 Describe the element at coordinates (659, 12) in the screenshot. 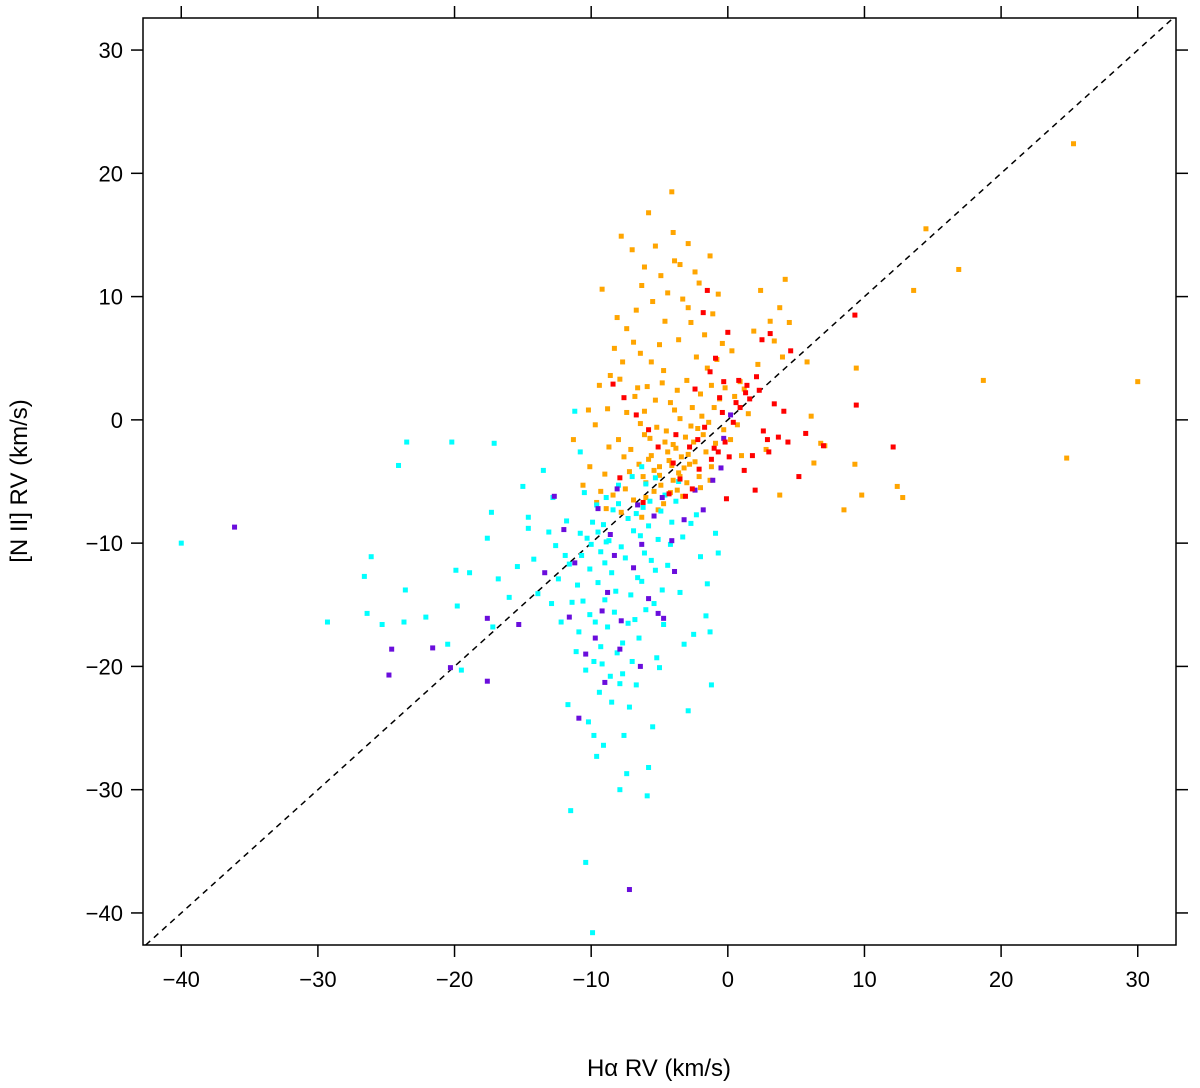

I see `x-axis-top-ticks` at that location.